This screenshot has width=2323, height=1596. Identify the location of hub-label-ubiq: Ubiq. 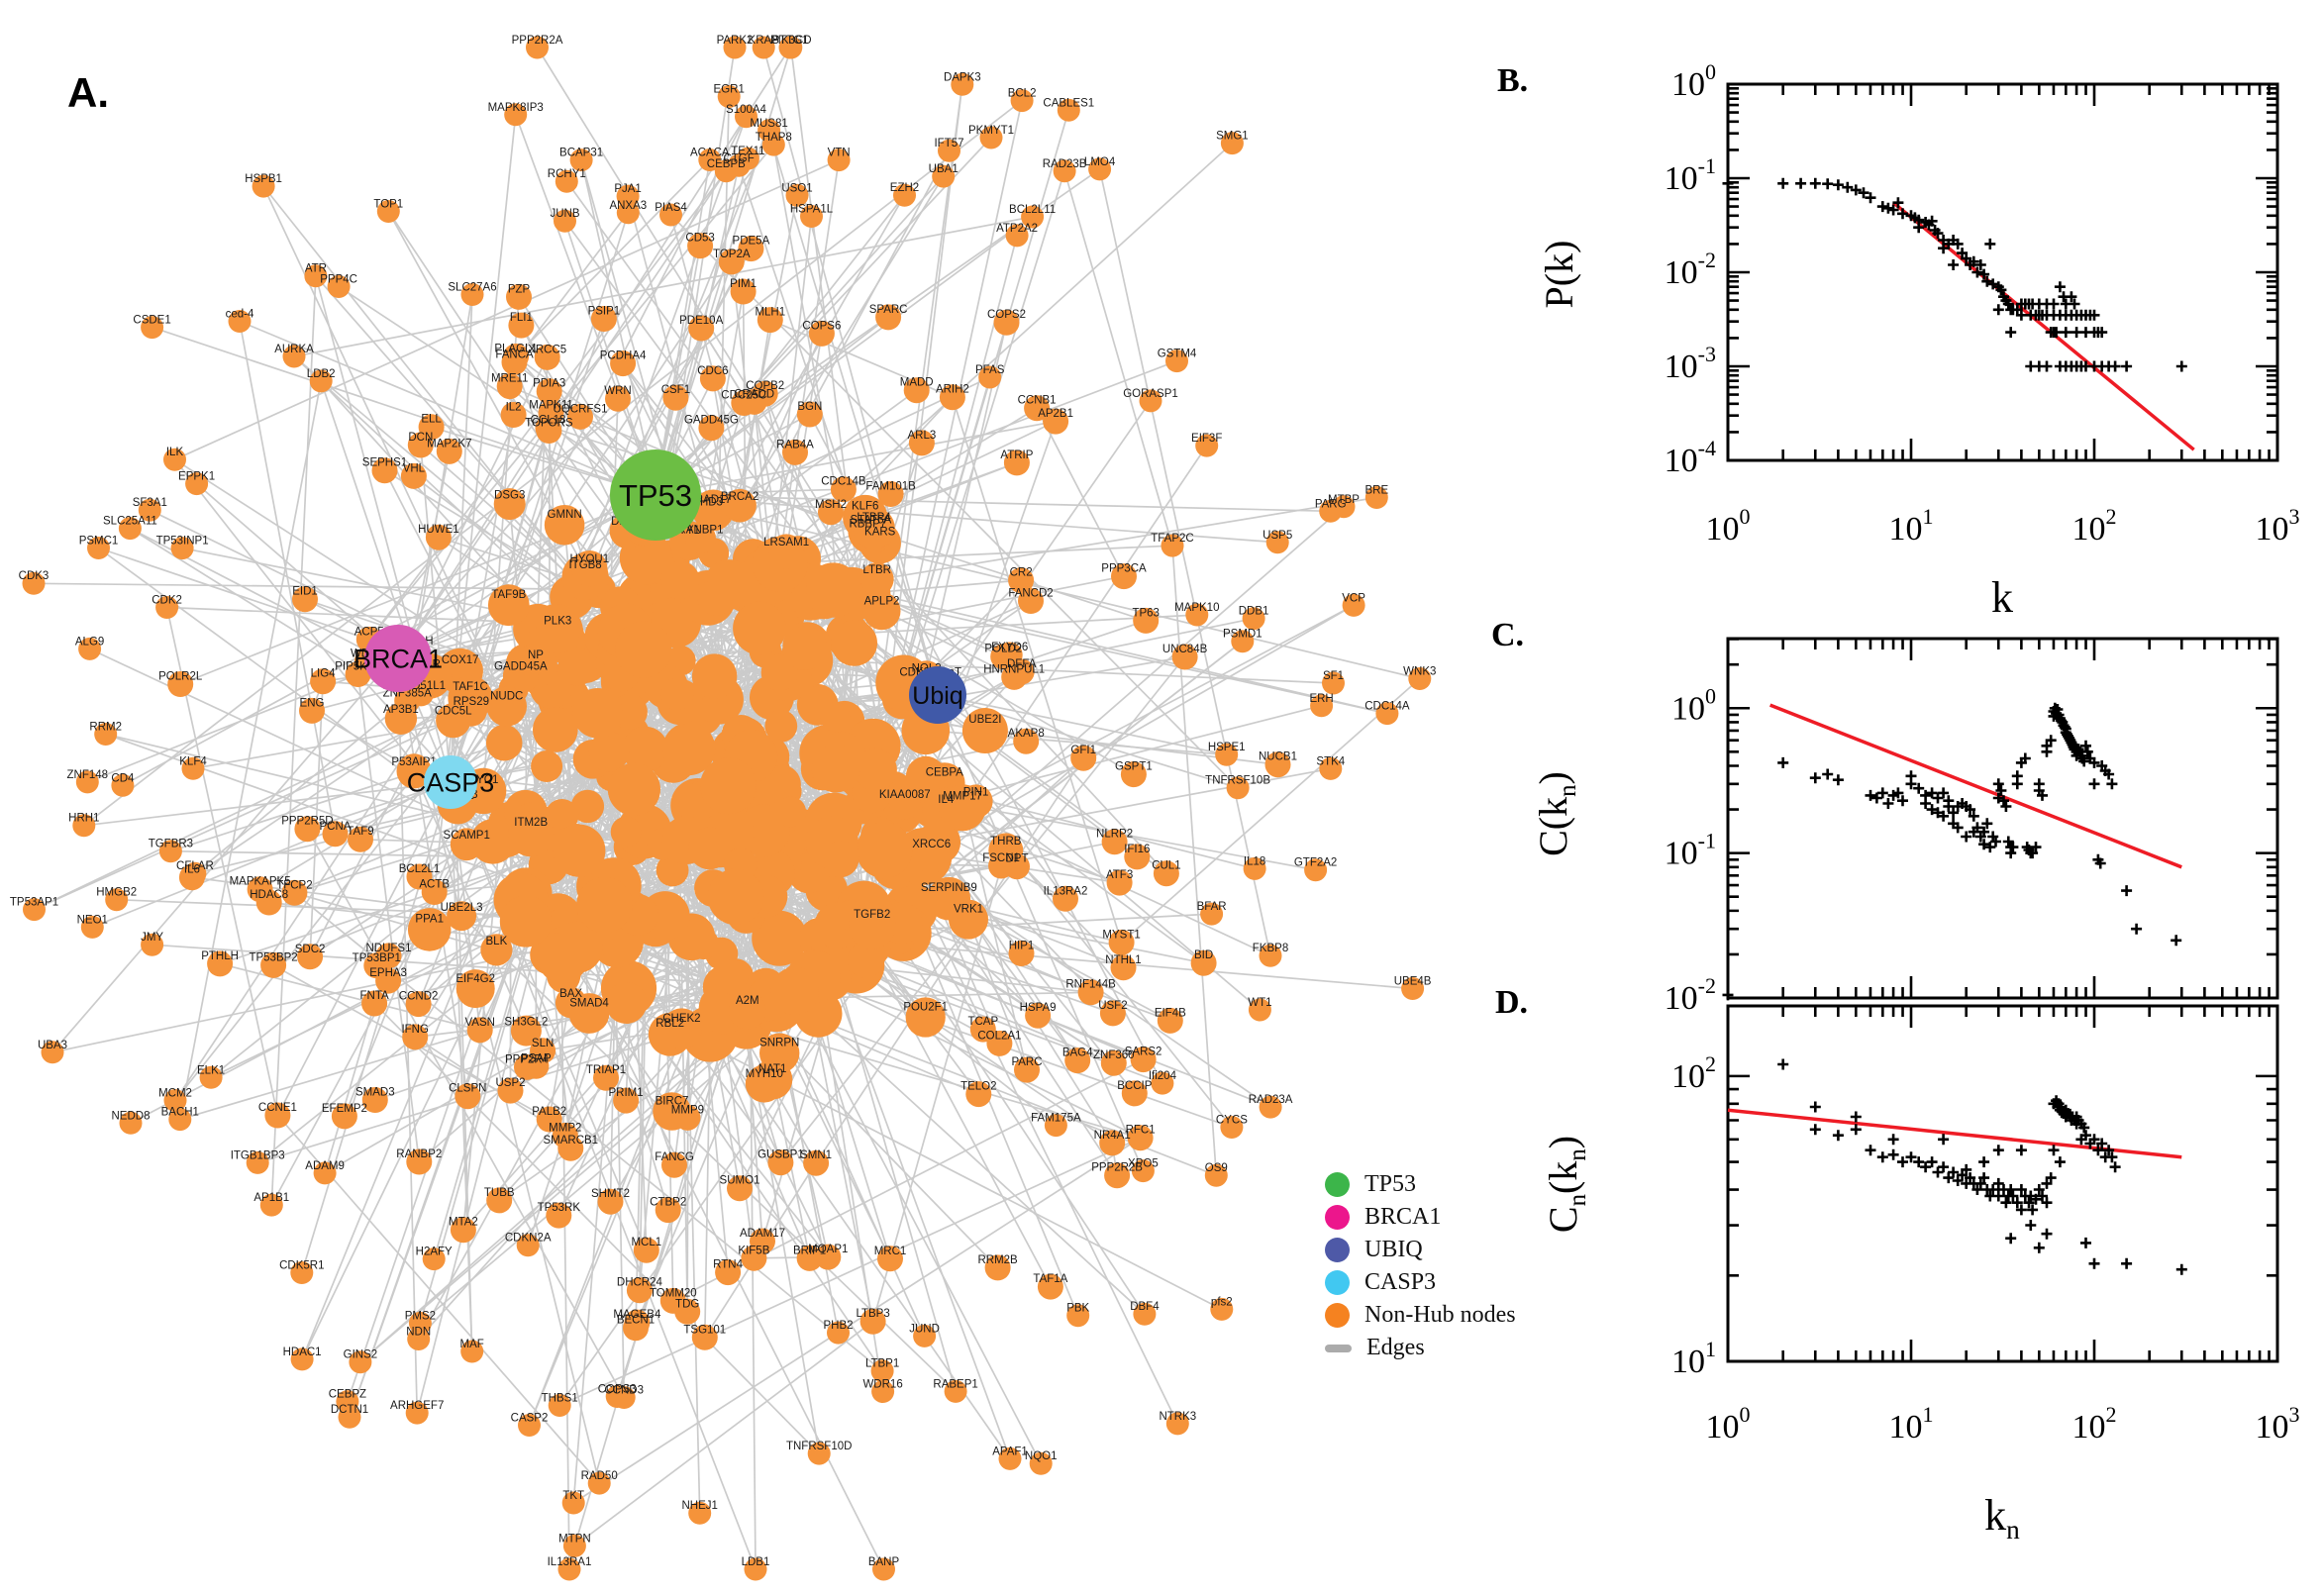
(937, 696).